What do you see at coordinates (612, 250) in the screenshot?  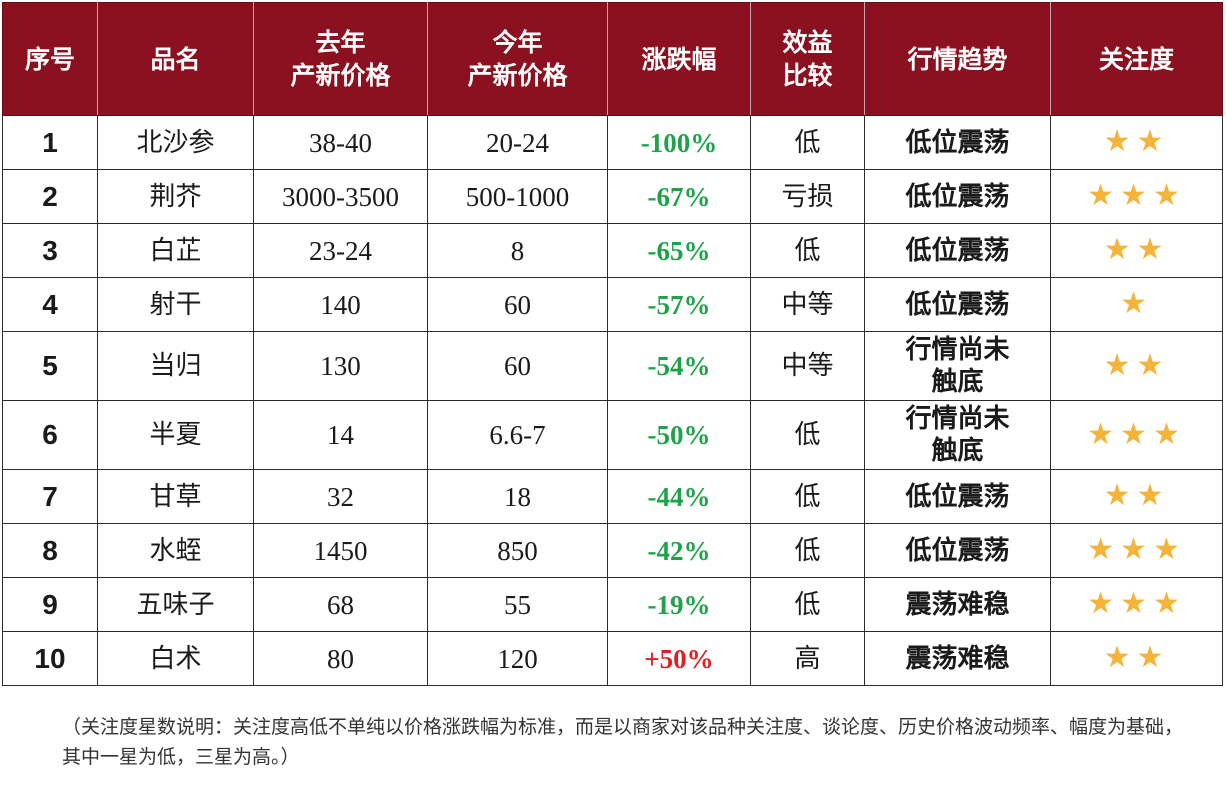 I see `table-row: 3 白芷 23-24 8 -65% 低低位震荡 ★★` at bounding box center [612, 250].